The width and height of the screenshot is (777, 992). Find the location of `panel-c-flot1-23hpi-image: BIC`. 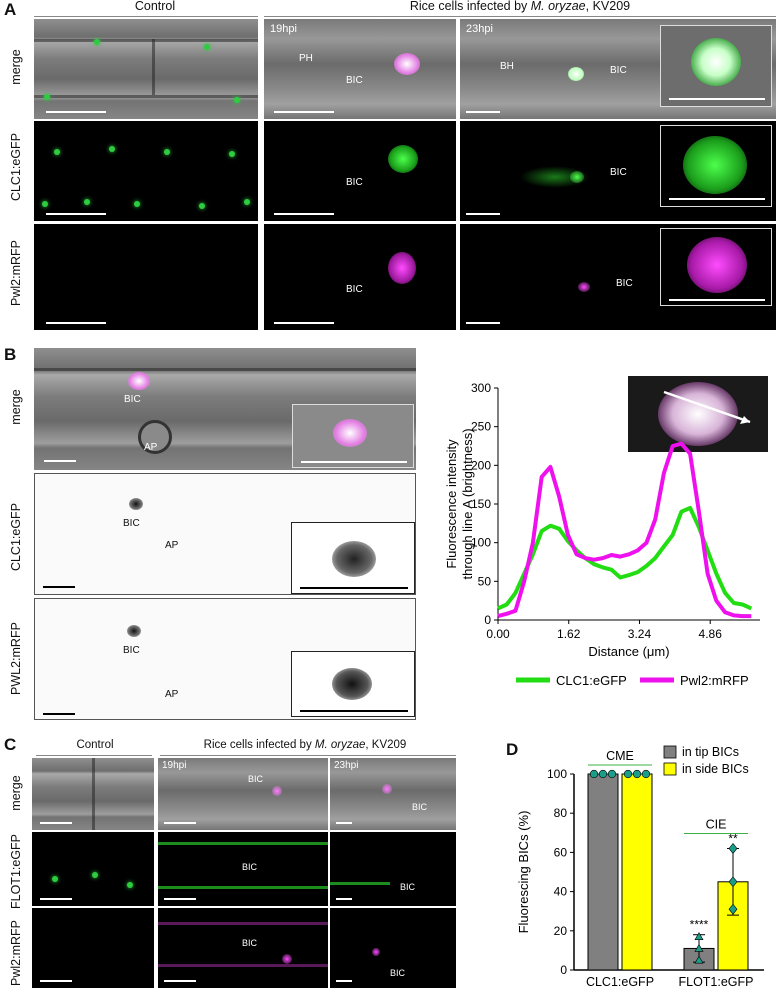

panel-c-flot1-23hpi-image: BIC is located at coordinates (393, 869).